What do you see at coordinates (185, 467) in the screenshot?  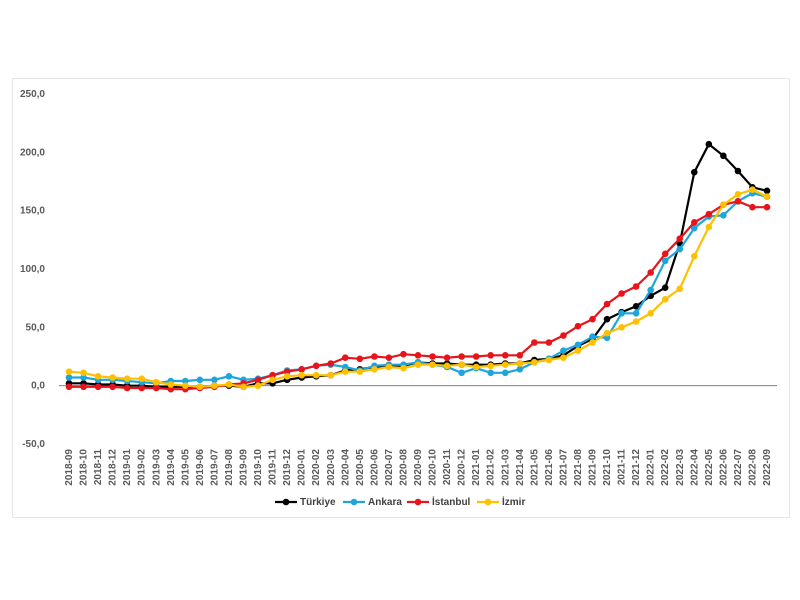 I see `x-tick-label: 2019-05` at bounding box center [185, 467].